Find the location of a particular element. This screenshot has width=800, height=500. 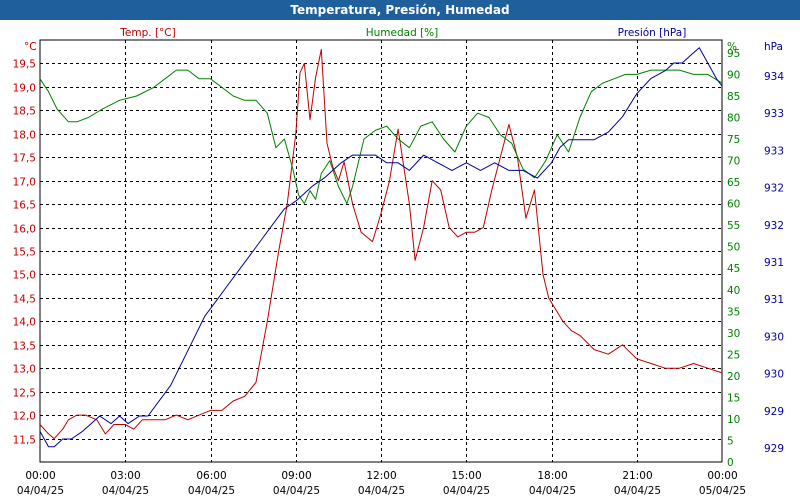

humidity-tick-label: 80 is located at coordinates (733, 119).